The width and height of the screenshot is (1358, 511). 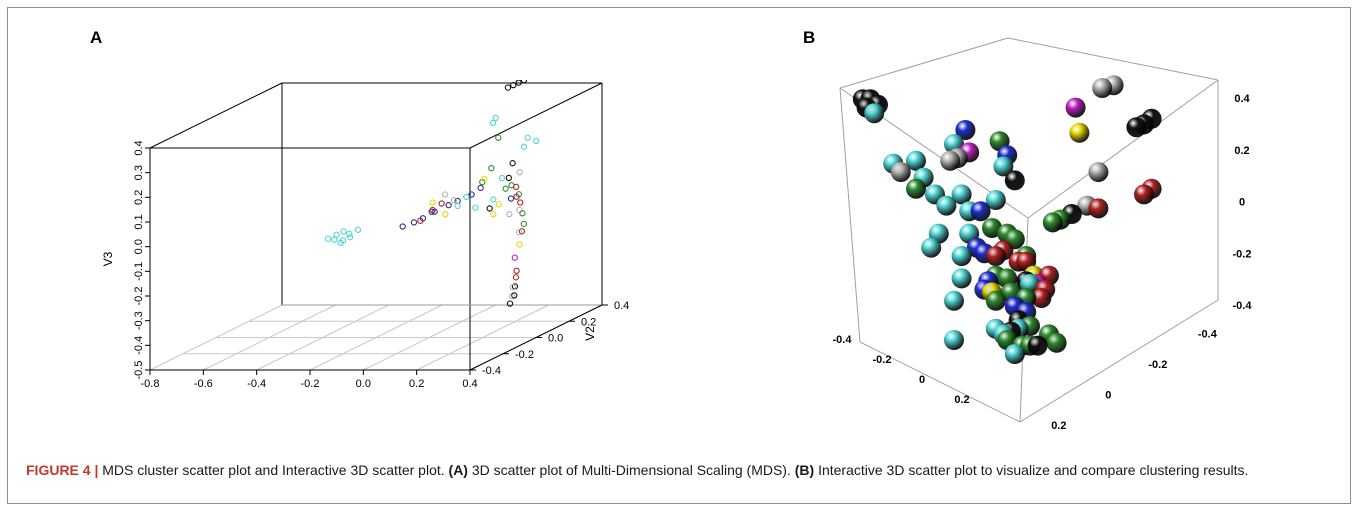 I want to click on y-tick-label: -0.4, so click(x=491, y=371).